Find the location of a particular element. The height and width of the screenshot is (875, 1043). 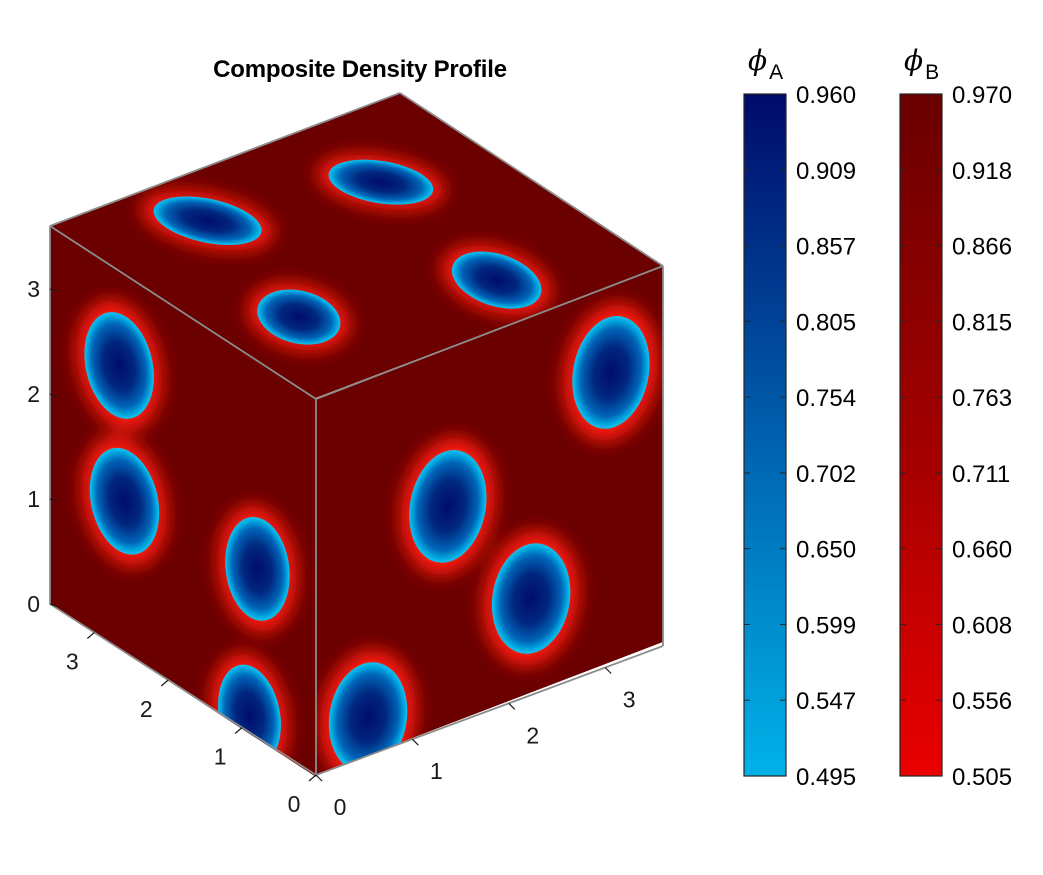

y-tick-label: 2 is located at coordinates (146, 709).